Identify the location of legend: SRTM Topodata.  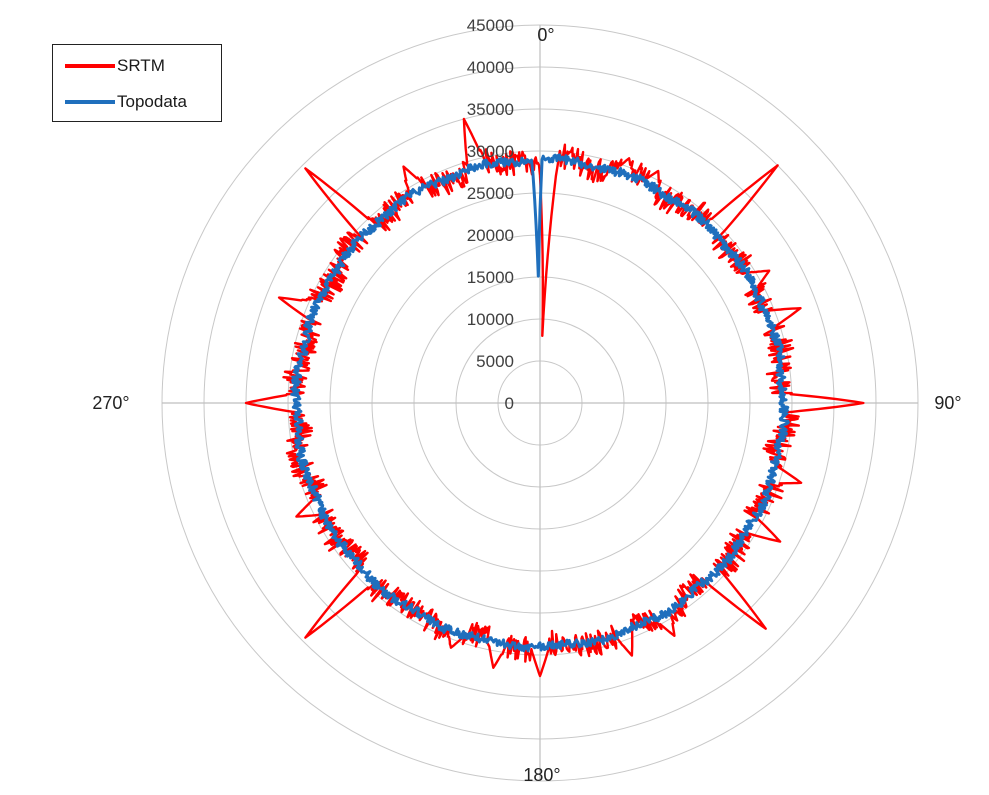
(137, 83).